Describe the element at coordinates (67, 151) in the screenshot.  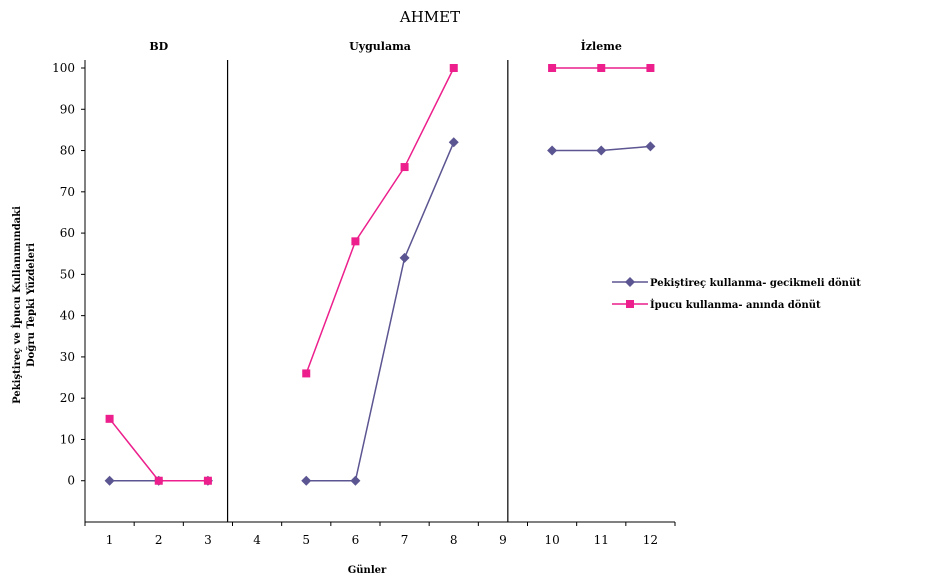
I see `y-tick-label: 80` at that location.